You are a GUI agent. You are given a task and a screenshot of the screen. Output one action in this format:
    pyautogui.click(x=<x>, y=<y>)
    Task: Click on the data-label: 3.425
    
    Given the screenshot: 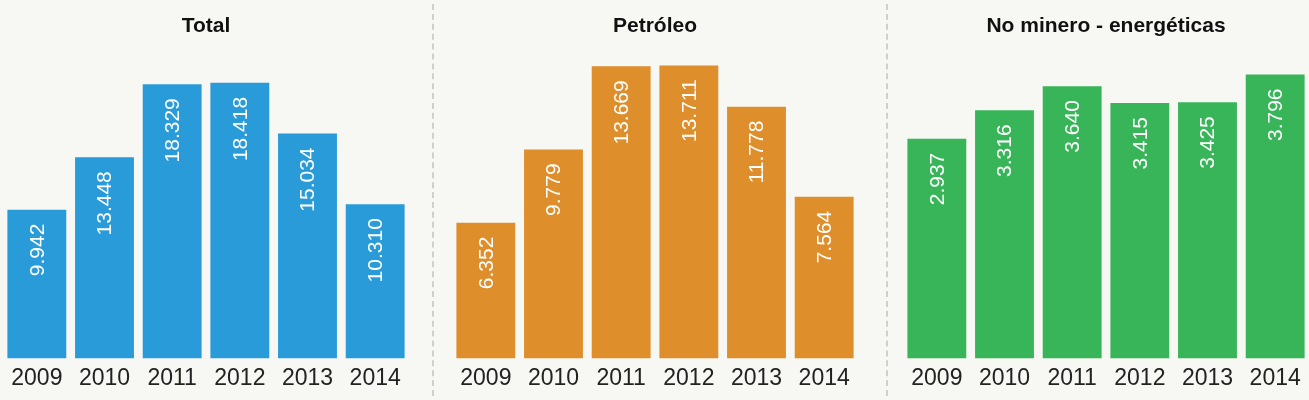 What is the action you would take?
    pyautogui.click(x=1207, y=142)
    